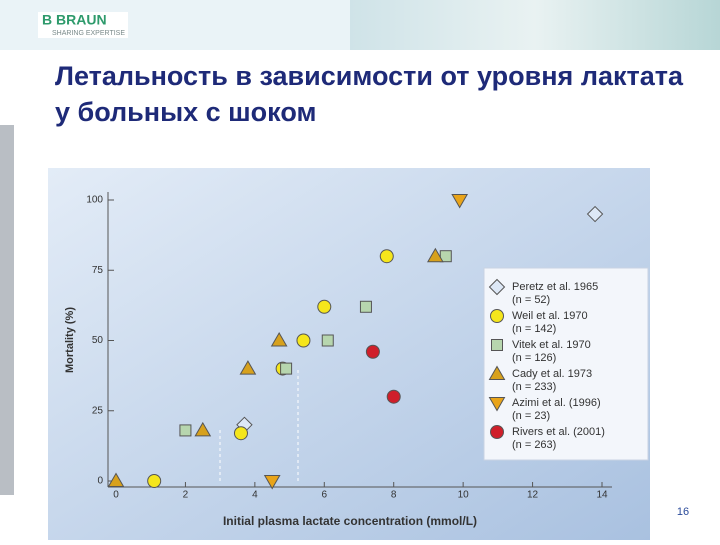  I want to click on logo: B BRAUN, so click(74, 20).